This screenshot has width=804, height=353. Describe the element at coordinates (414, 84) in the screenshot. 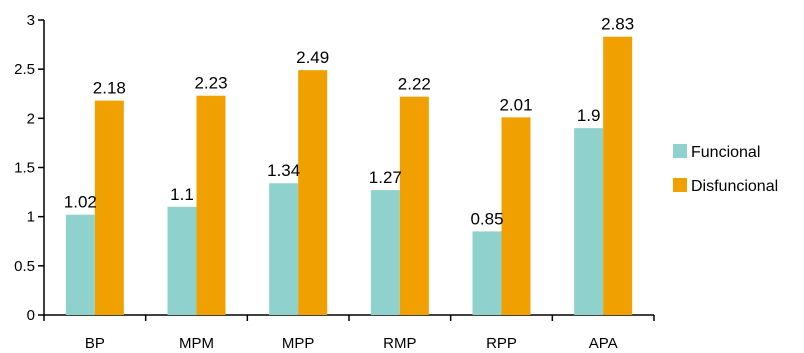

I see `data-label: 2.22` at that location.